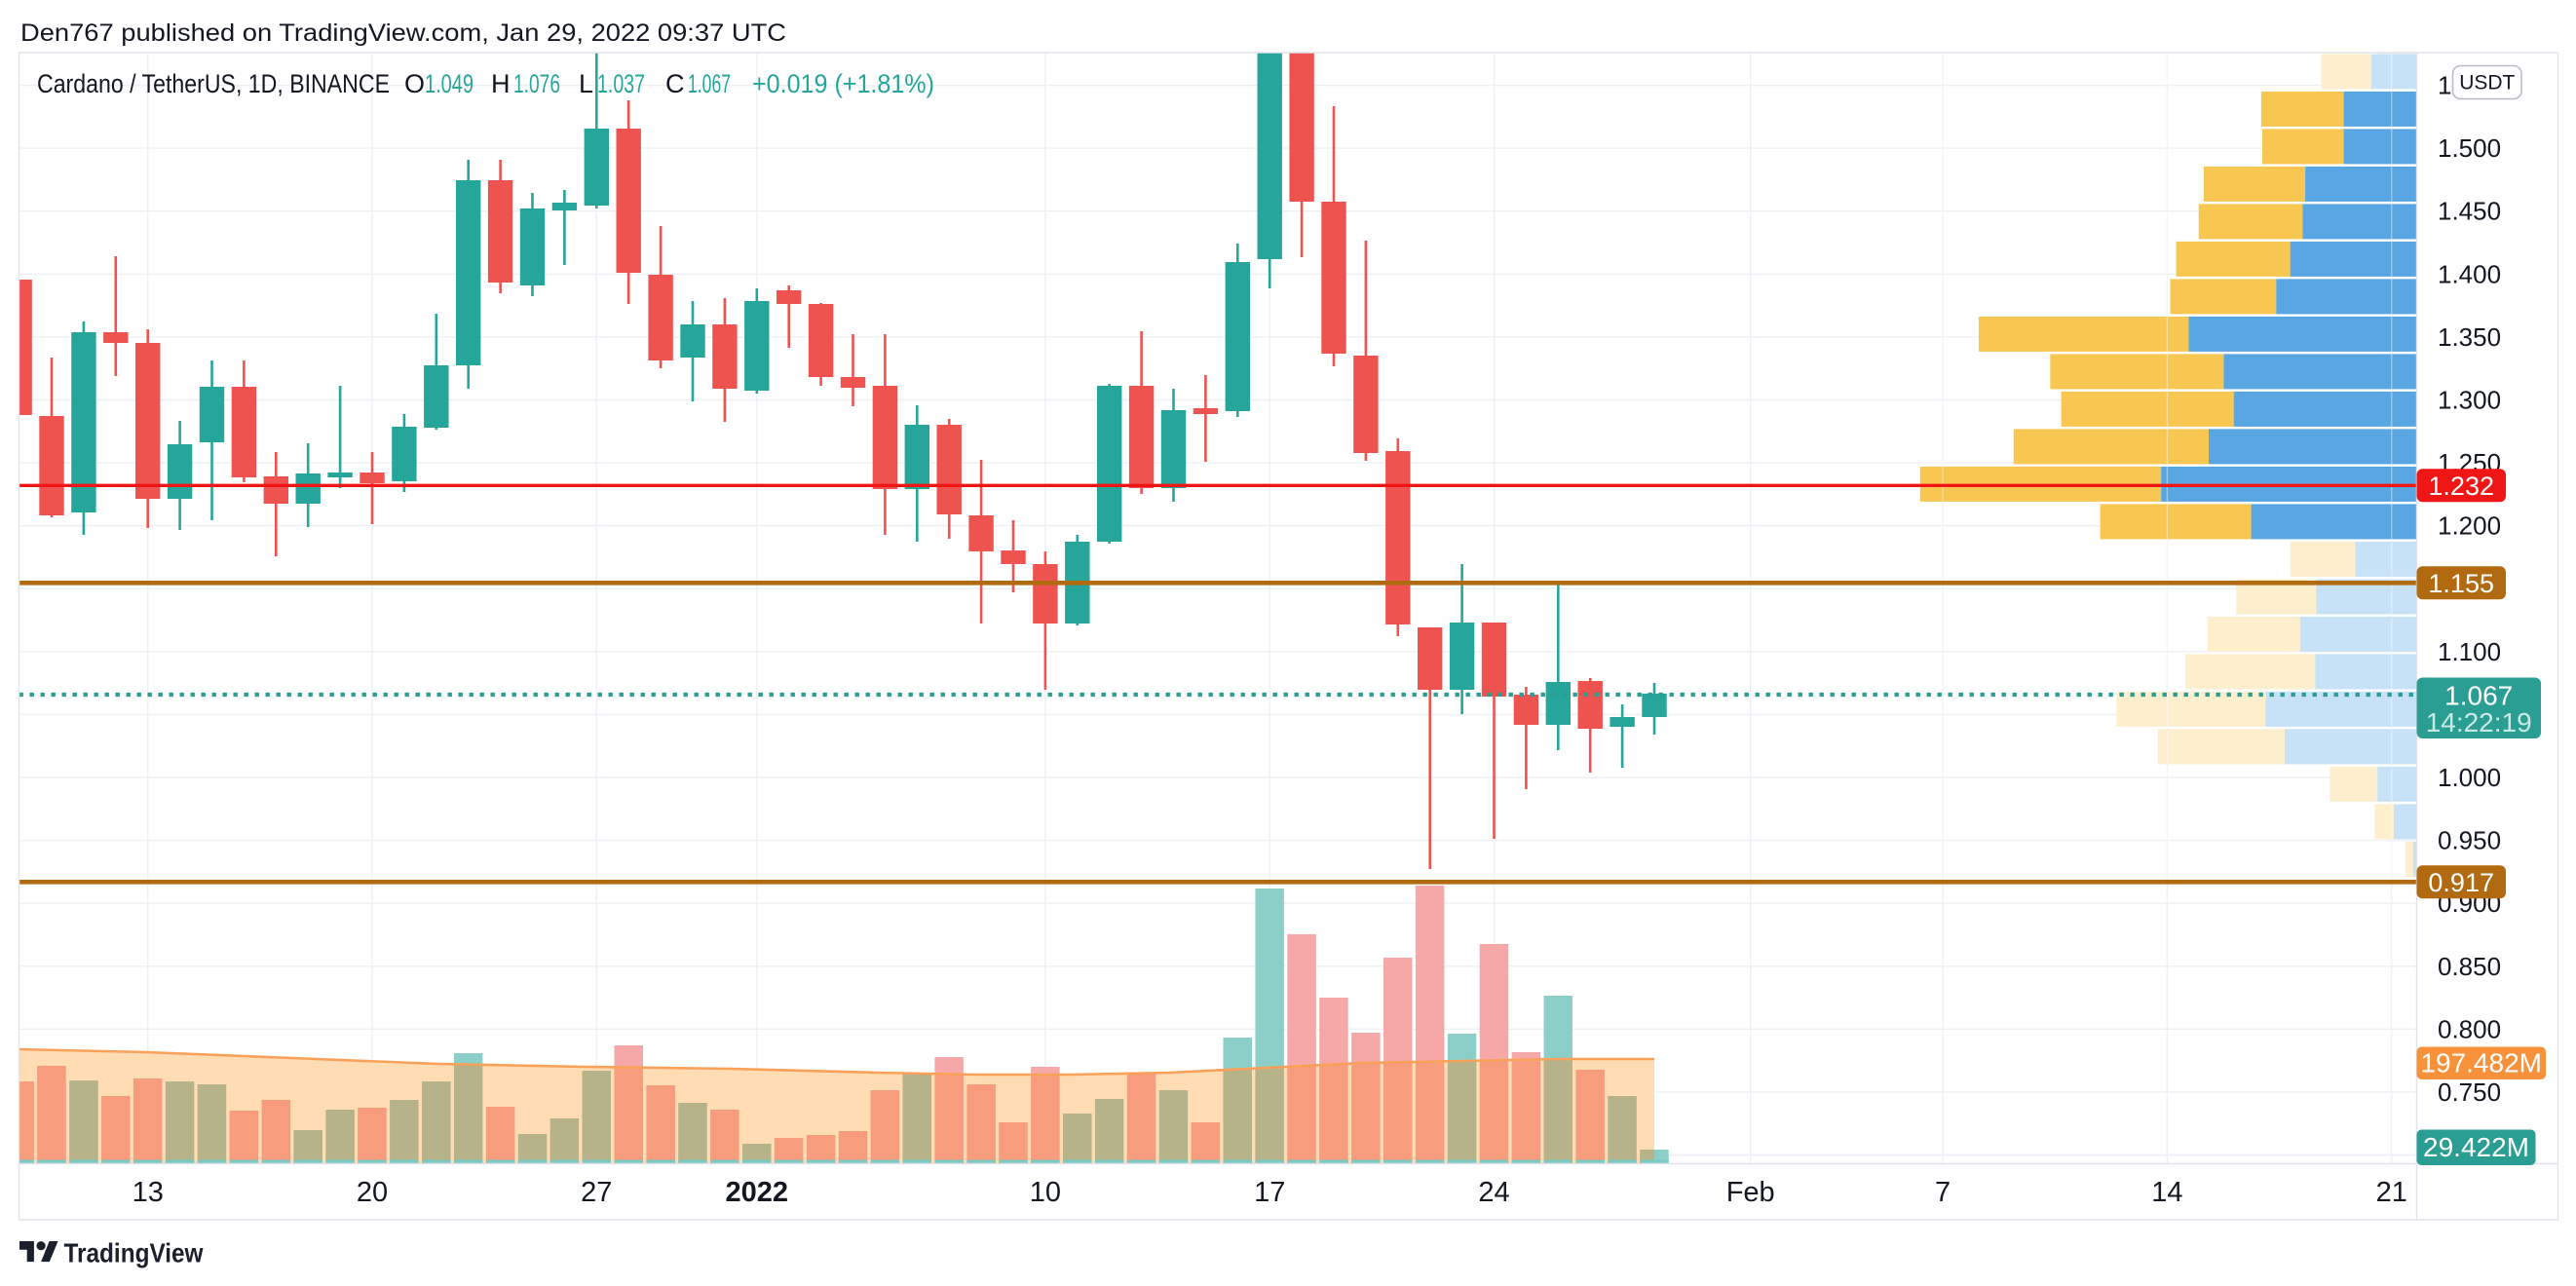  Describe the element at coordinates (2469, 148) in the screenshot. I see `svg-text: 1.500` at that location.